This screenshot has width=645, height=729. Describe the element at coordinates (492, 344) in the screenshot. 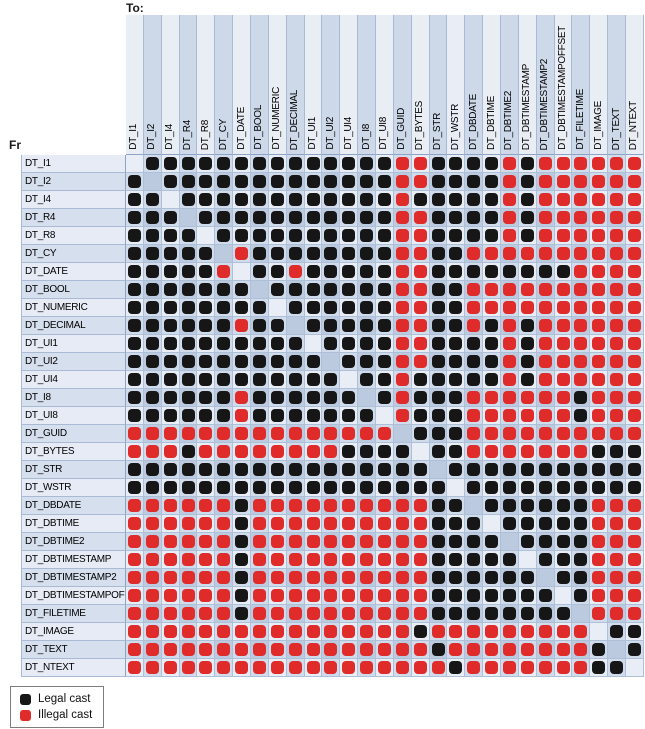

I see `cell-DT_UI1-to-DT_DBTIME` at that location.